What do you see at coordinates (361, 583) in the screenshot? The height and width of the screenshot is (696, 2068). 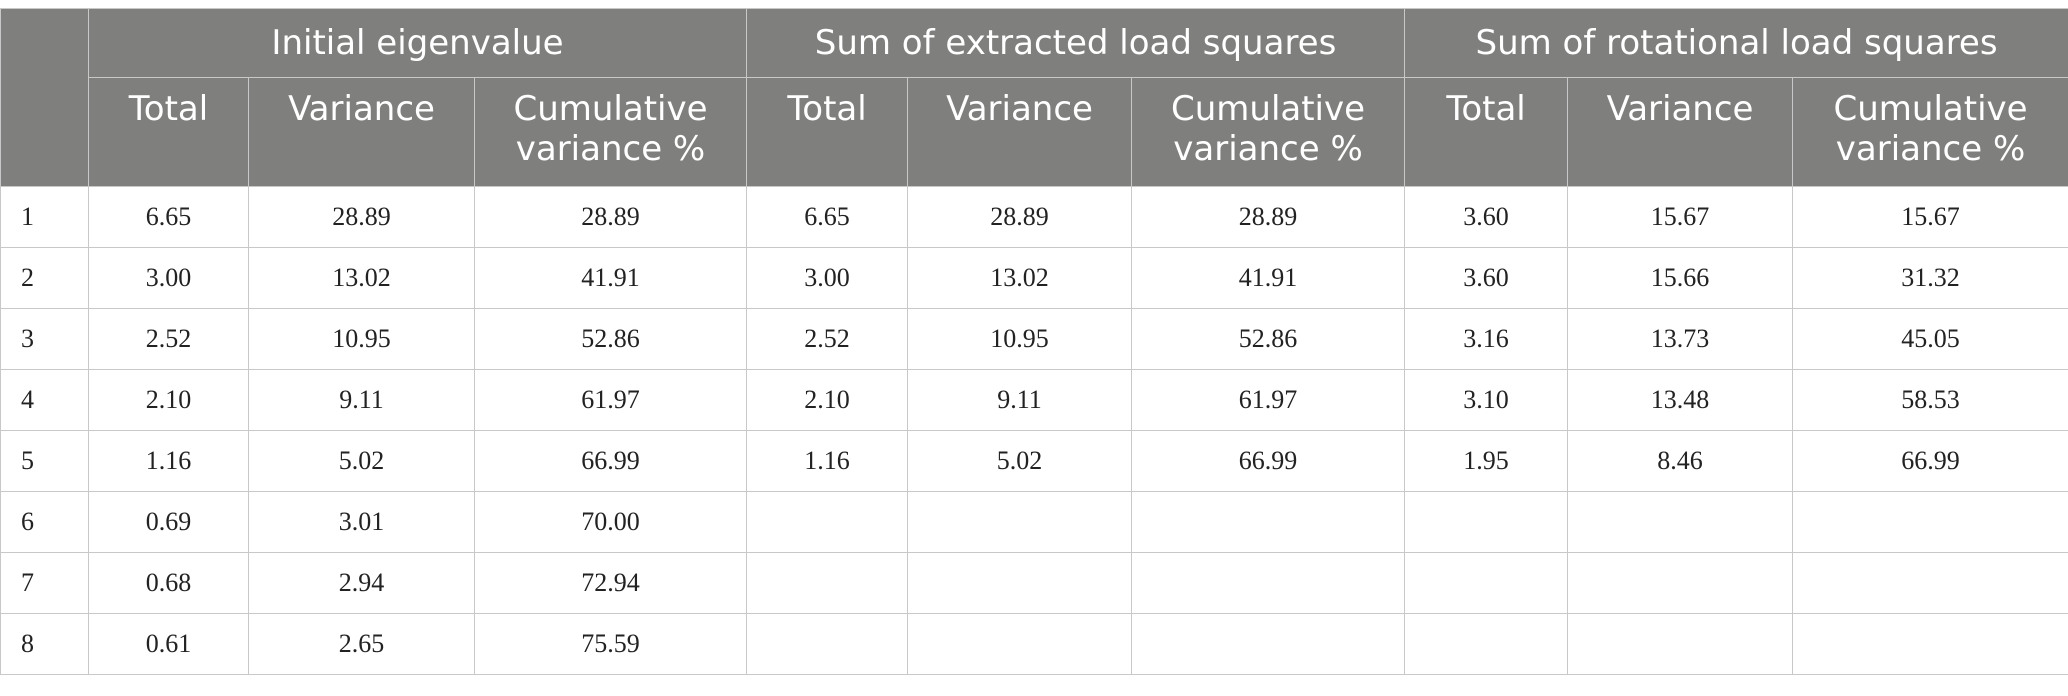 I see `table-cell: 2.94` at bounding box center [361, 583].